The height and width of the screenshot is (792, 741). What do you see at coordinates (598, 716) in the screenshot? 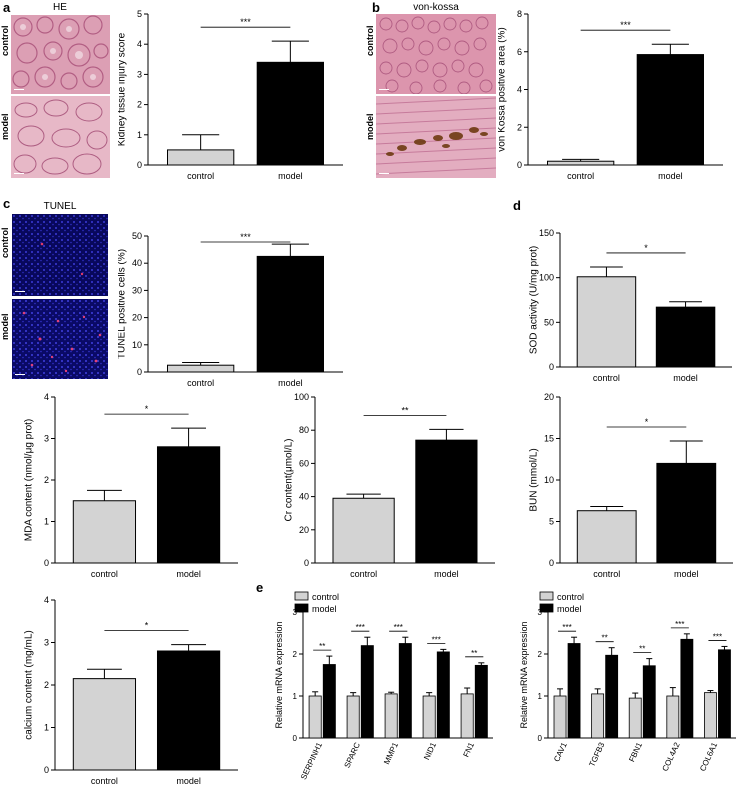
I see `bar-control-TGFB3` at bounding box center [598, 716].